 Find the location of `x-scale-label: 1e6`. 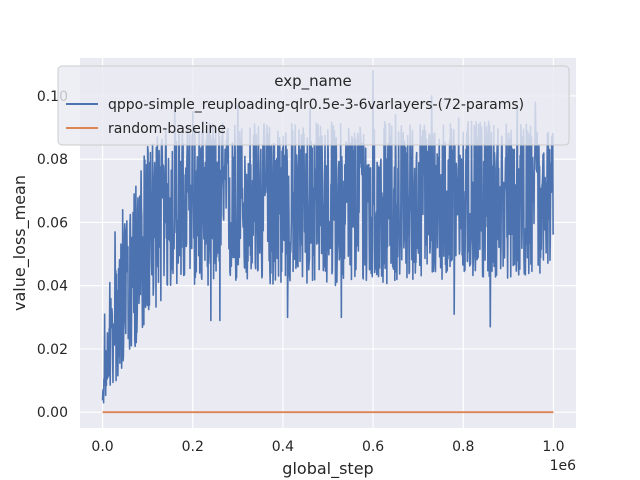

x-scale-label: 1e6 is located at coordinates (563, 466).